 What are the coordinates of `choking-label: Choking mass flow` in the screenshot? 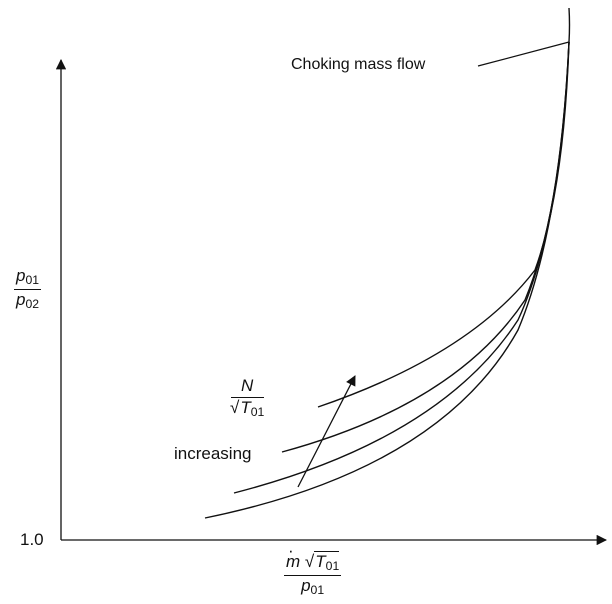 It's located at (358, 64).